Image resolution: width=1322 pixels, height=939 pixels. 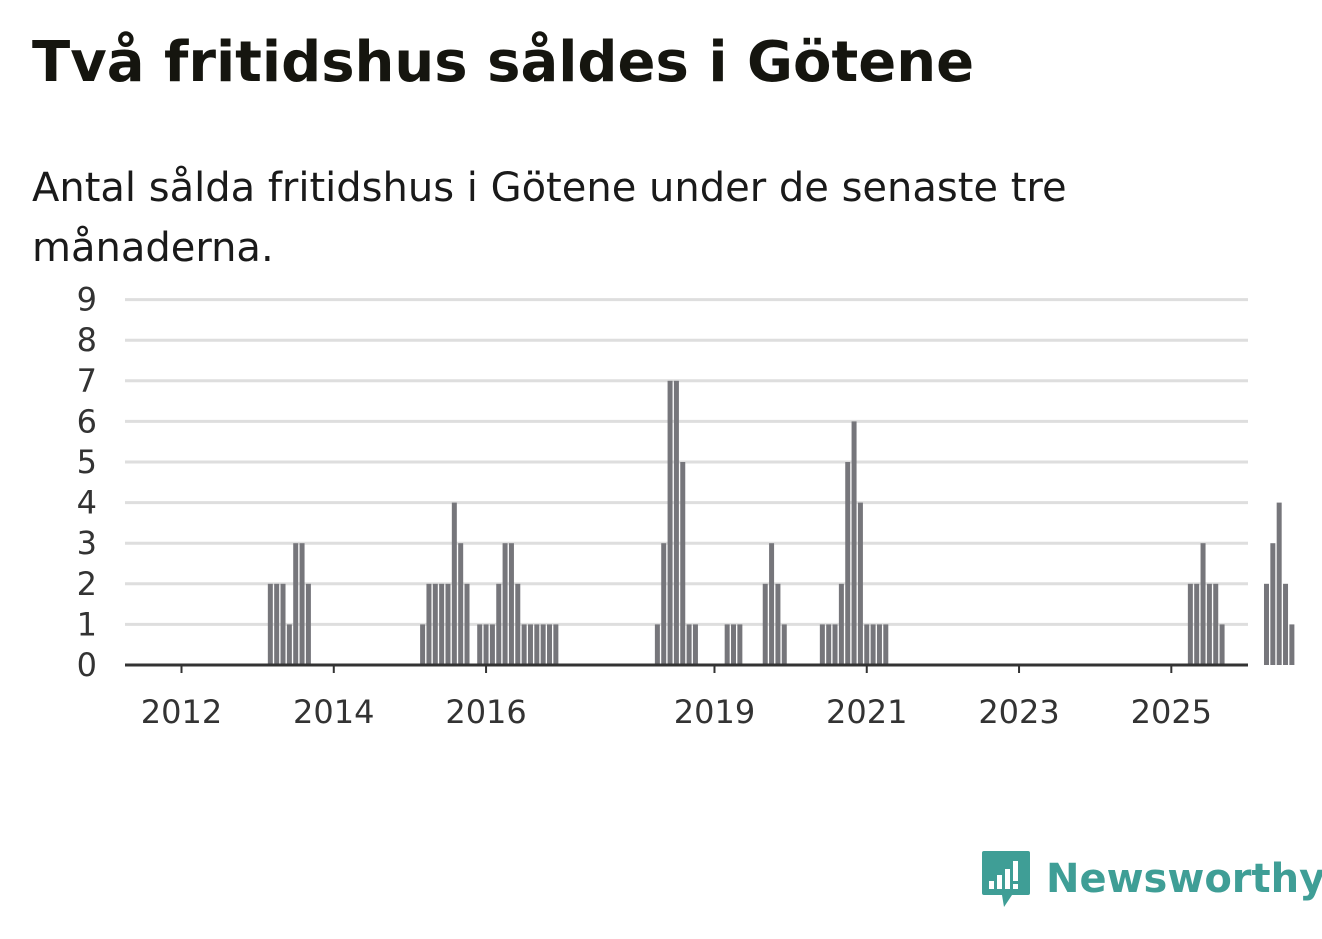 I want to click on x-tick-label: 2025, so click(x=1171, y=712).